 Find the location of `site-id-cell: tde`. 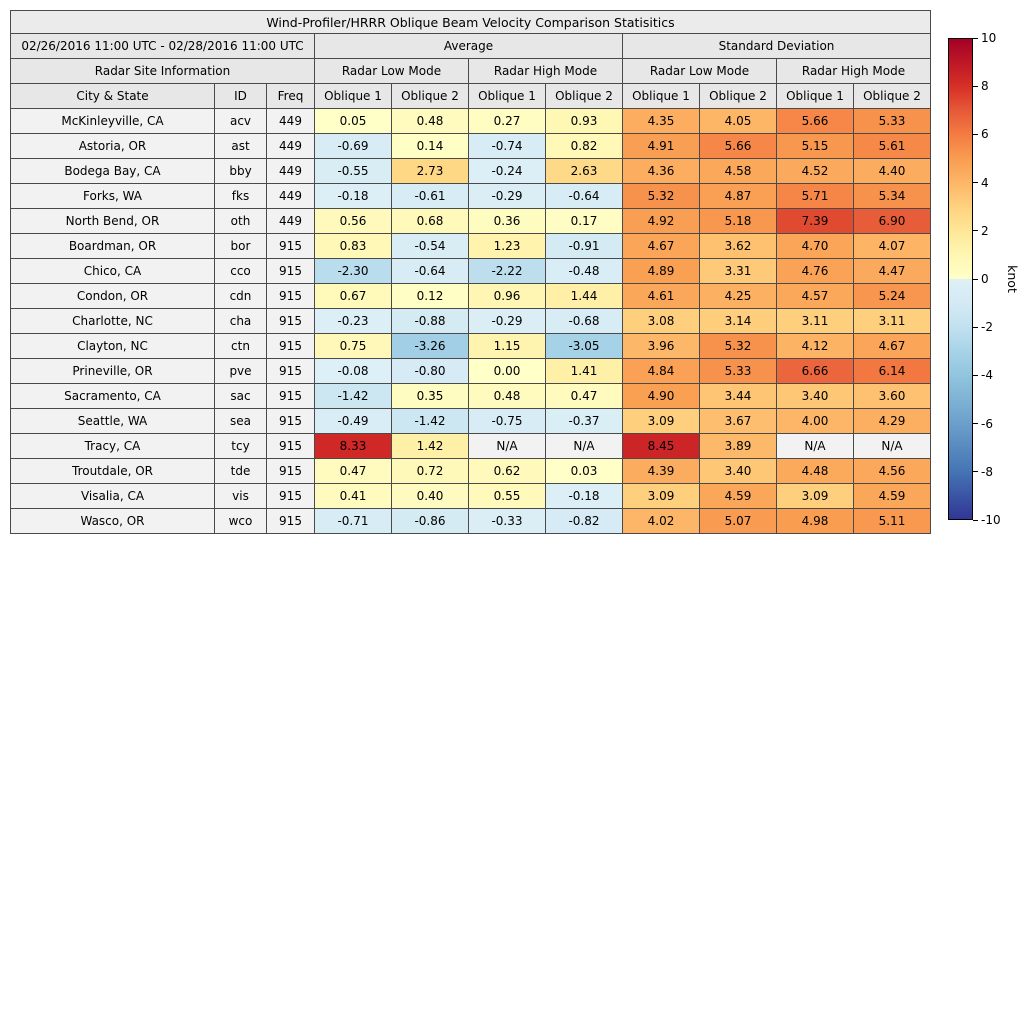

site-id-cell: tde is located at coordinates (240, 471).